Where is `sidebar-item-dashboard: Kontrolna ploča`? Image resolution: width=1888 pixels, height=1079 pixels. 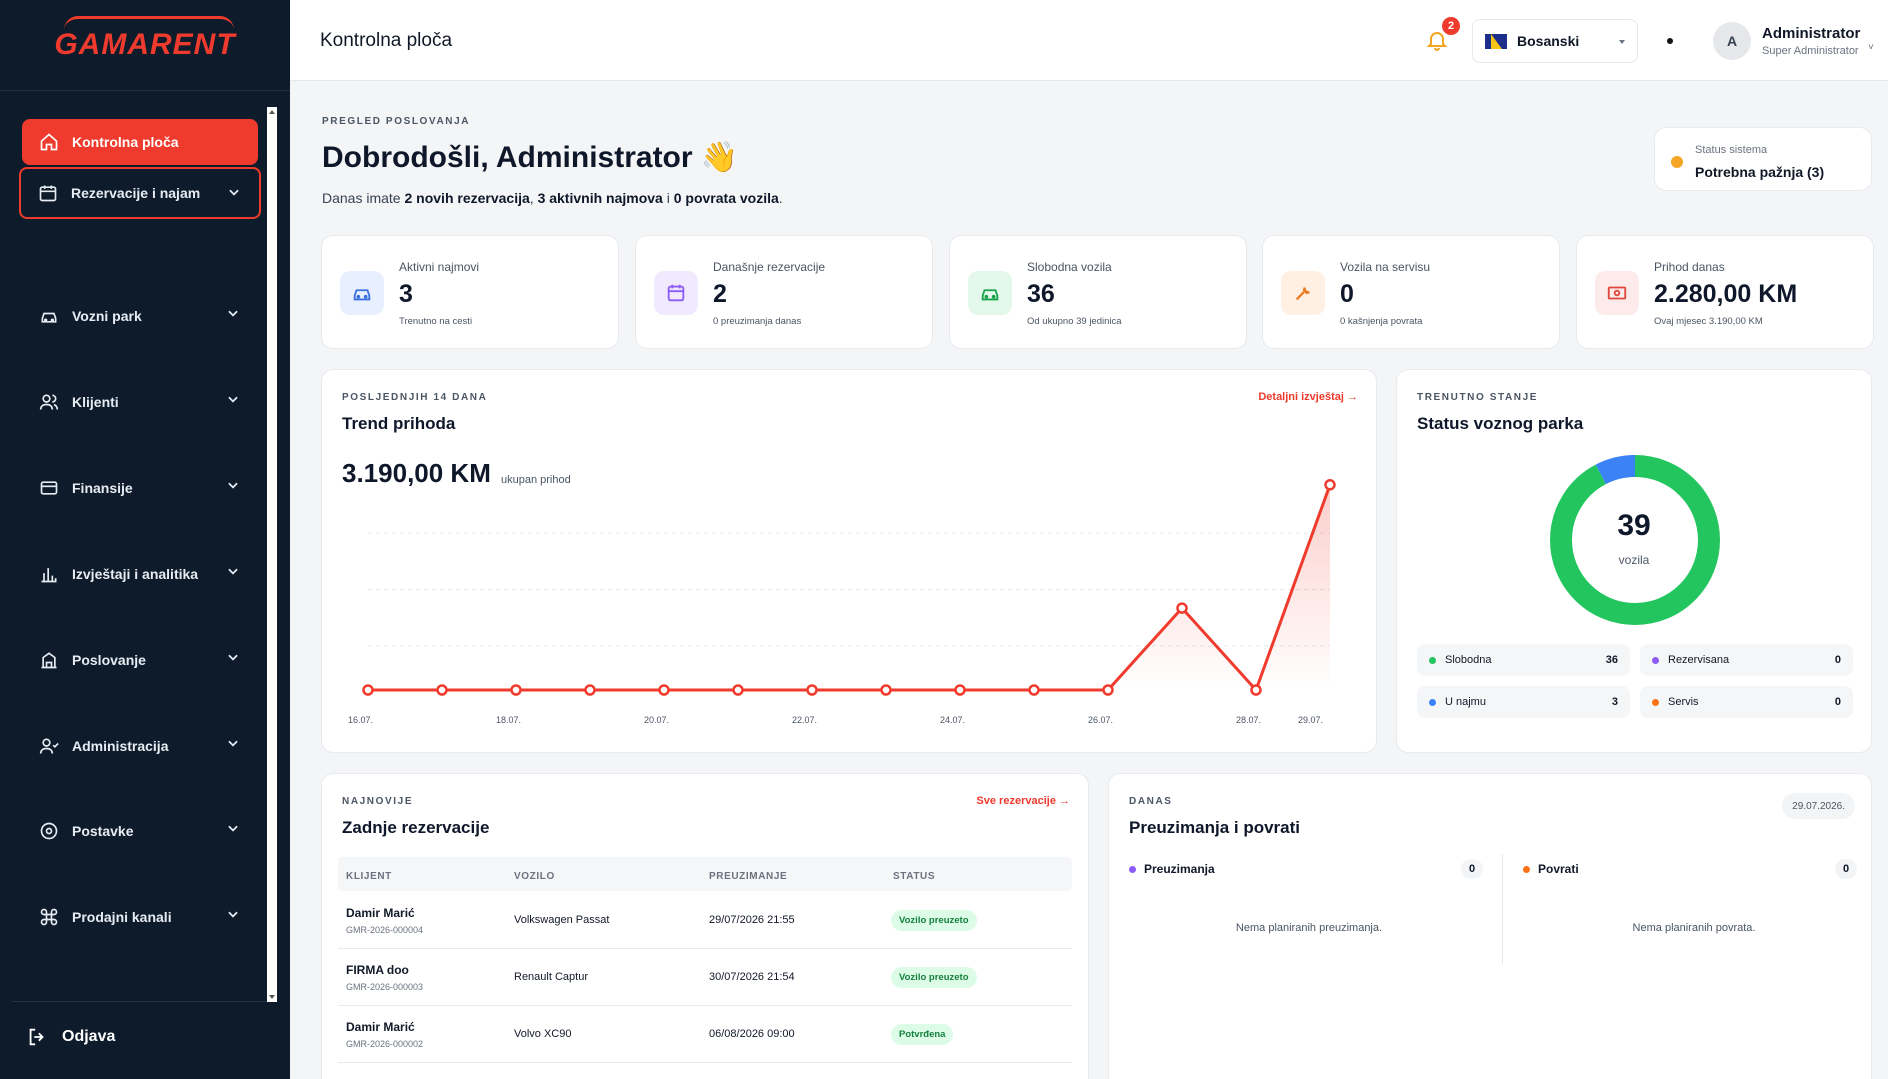 sidebar-item-dashboard: Kontrolna ploča is located at coordinates (140, 142).